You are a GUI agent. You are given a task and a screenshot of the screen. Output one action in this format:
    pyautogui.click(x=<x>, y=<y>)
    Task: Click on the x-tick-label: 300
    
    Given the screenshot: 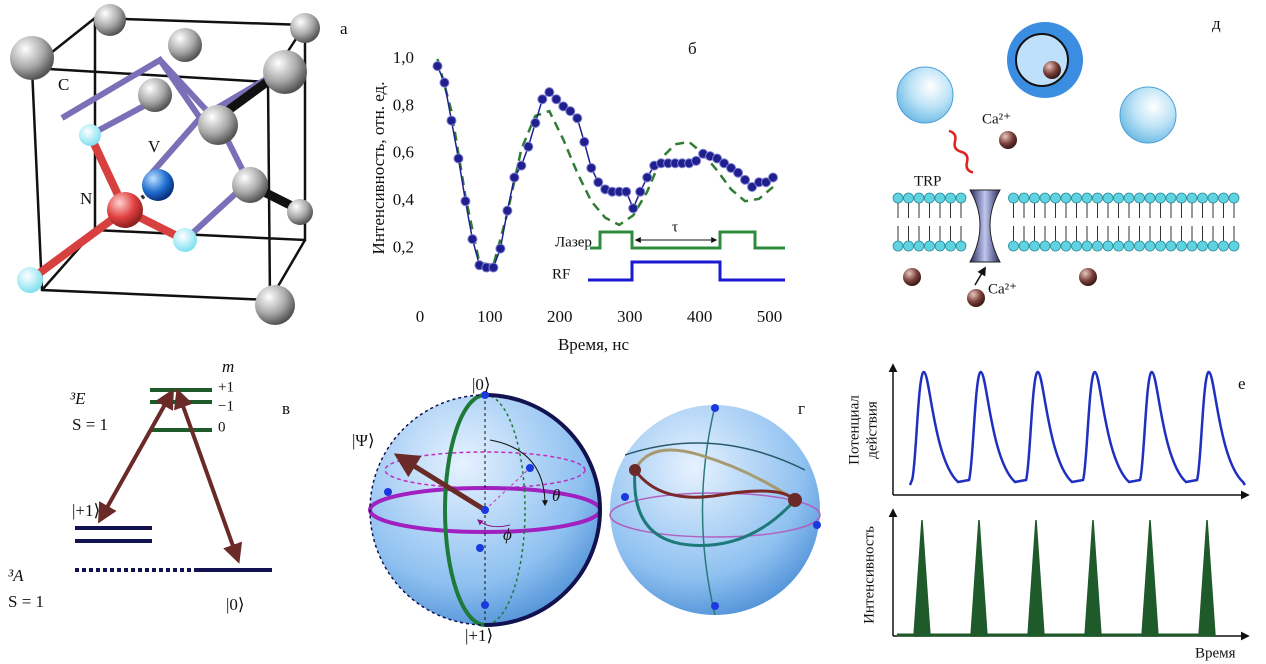 What is the action you would take?
    pyautogui.click(x=630, y=316)
    